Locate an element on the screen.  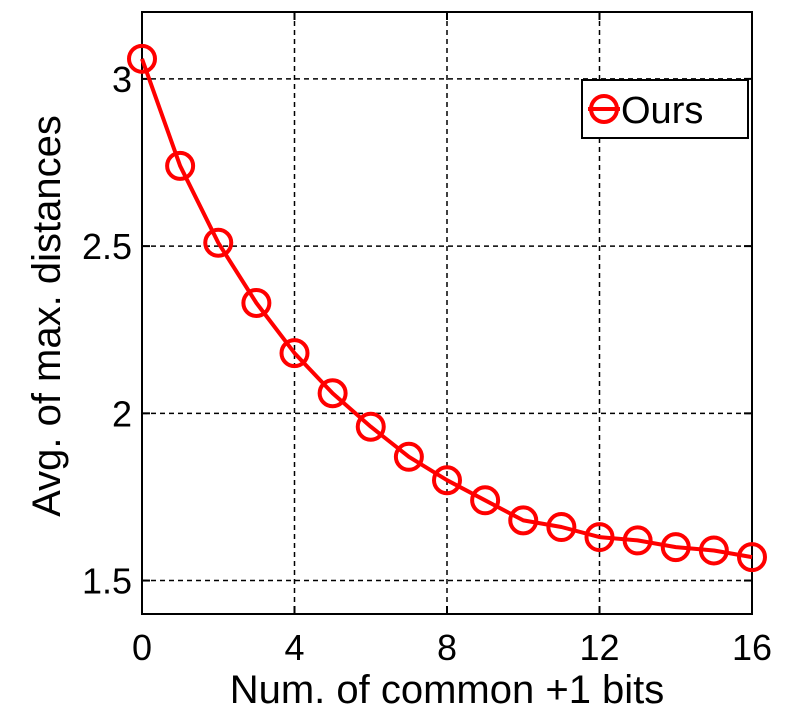
legend-label-ours: Ours is located at coordinates (662, 111).